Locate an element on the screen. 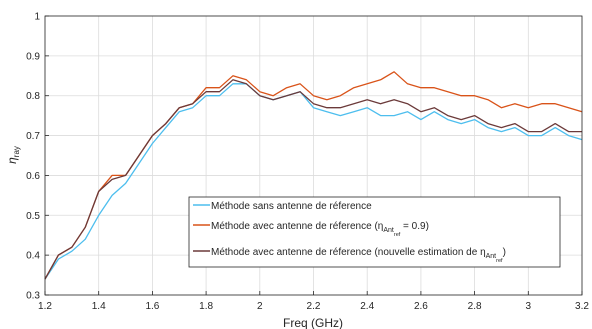 The image size is (592, 329). x-tick-label: 2.6 is located at coordinates (421, 306).